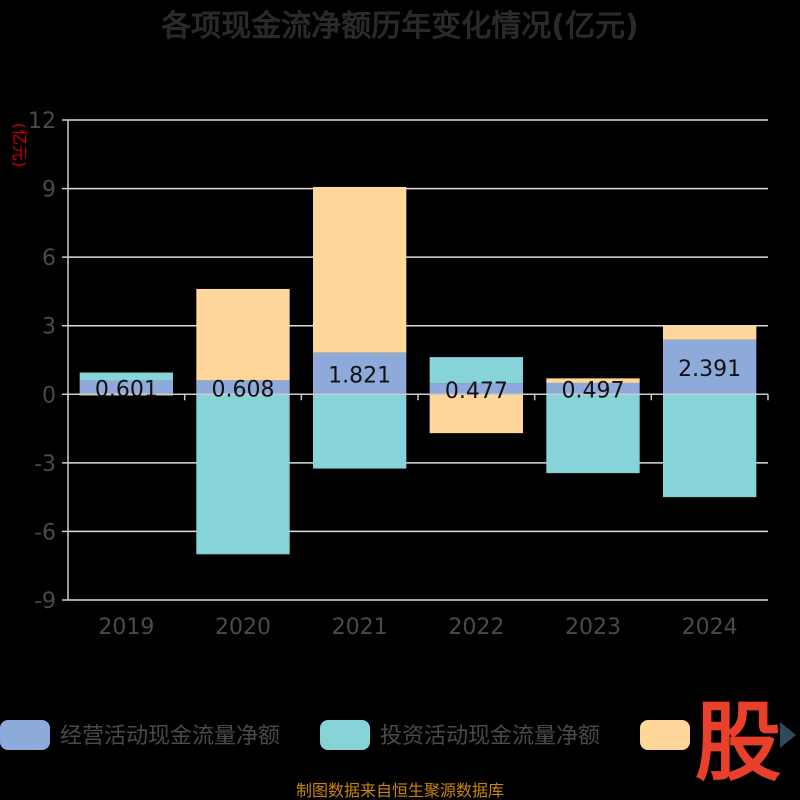 The height and width of the screenshot is (800, 800). Describe the element at coordinates (49, 258) in the screenshot. I see `y-tick-label: 6` at that location.